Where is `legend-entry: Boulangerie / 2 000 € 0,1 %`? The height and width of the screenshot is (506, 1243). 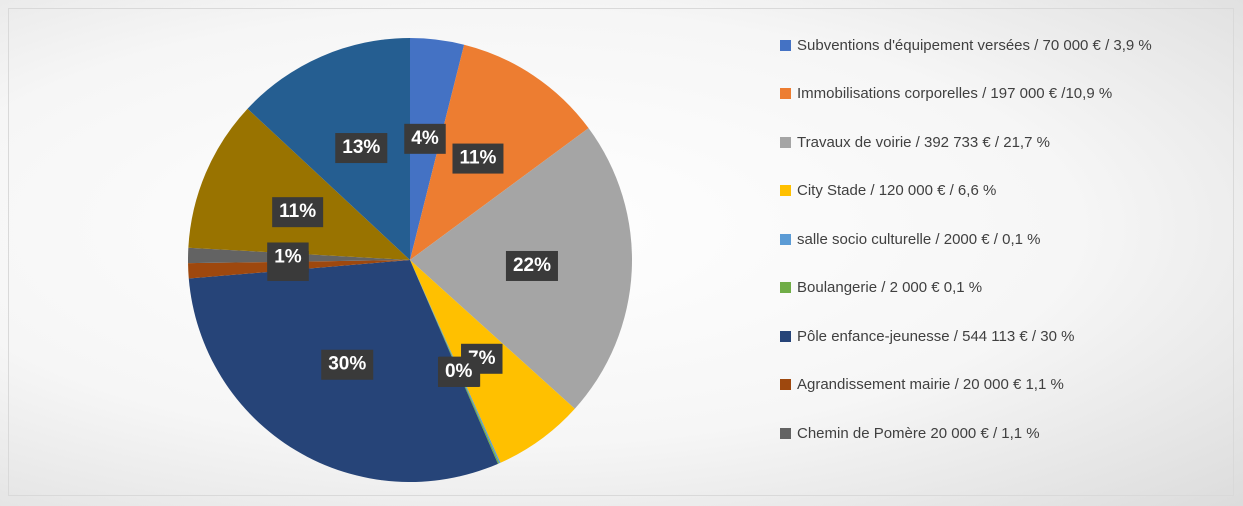
legend-entry: Boulangerie / 2 000 € 0,1 % is located at coordinates (980, 287).